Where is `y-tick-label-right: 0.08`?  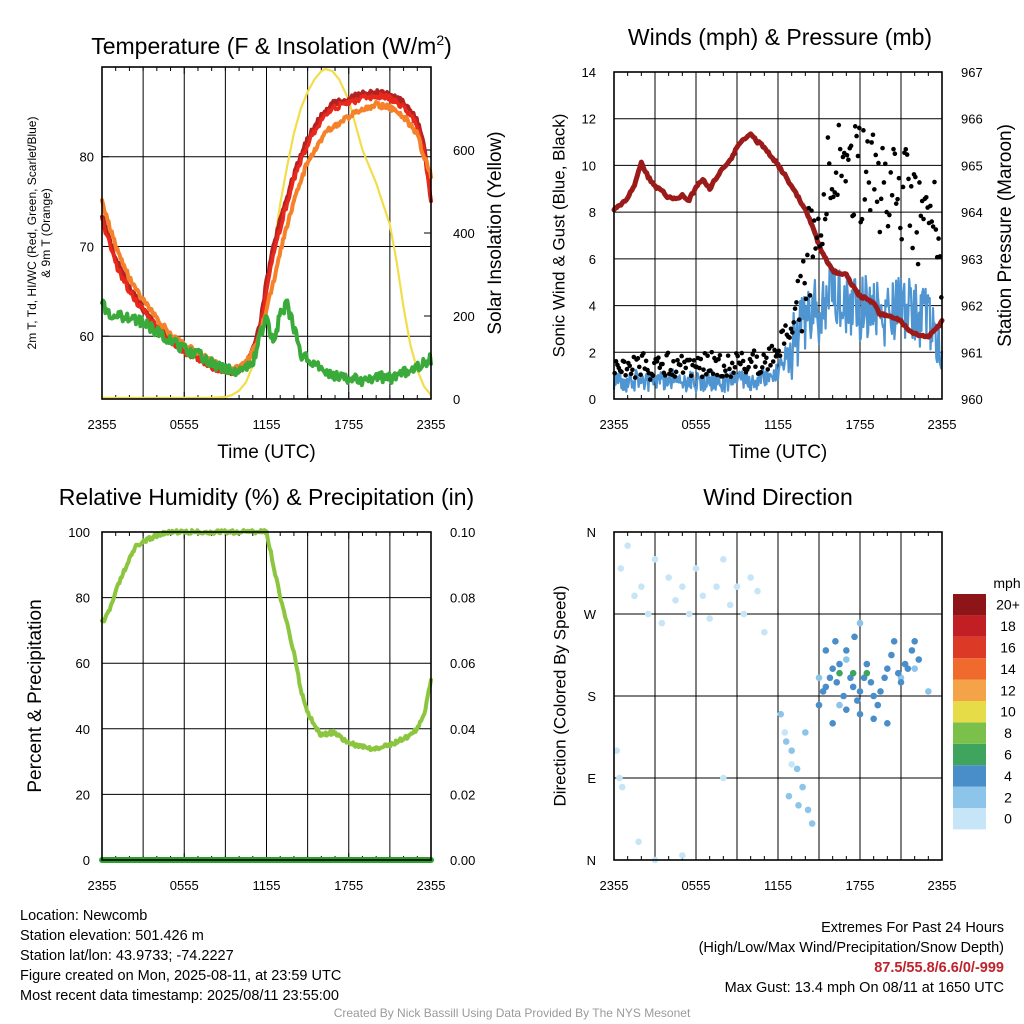 y-tick-label-right: 0.08 is located at coordinates (462, 598).